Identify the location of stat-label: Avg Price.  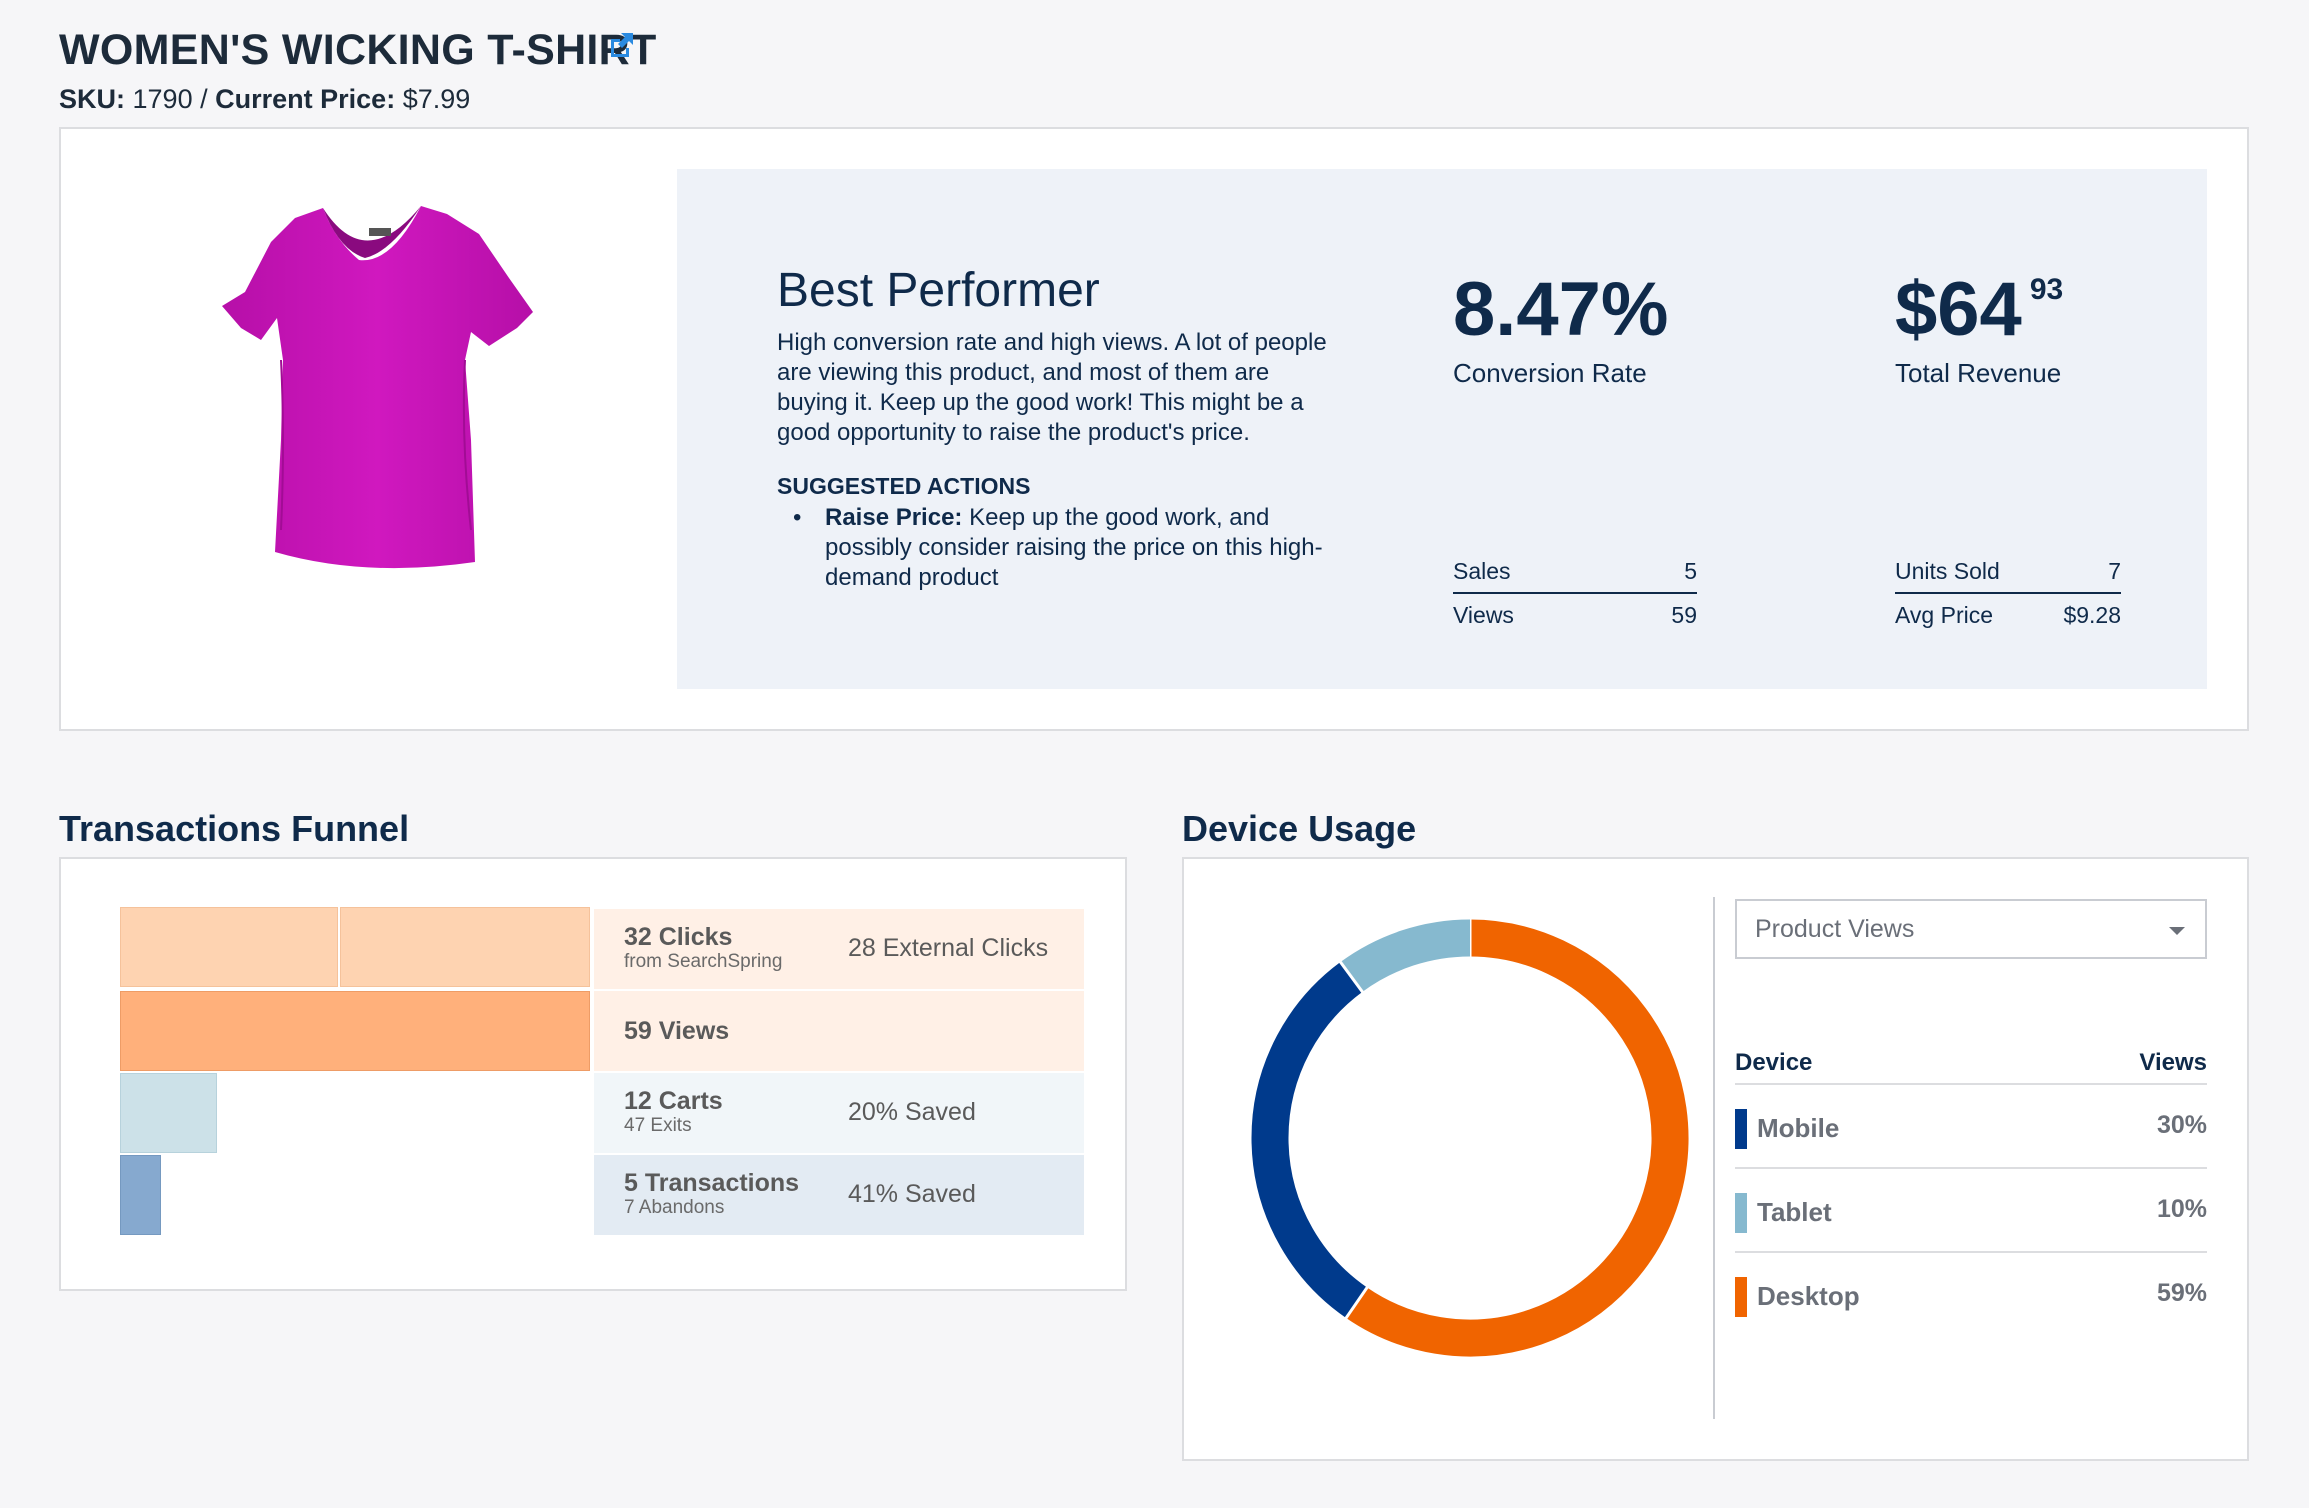
(1944, 615).